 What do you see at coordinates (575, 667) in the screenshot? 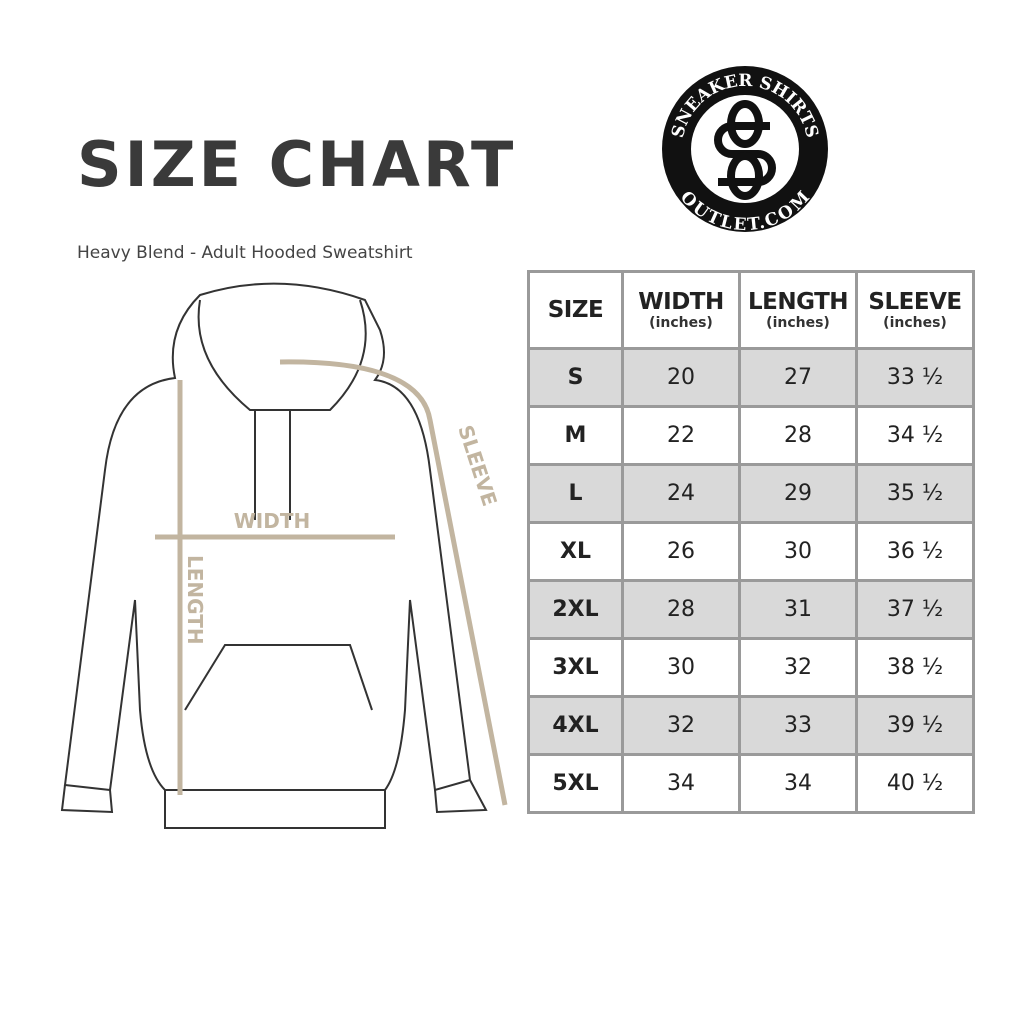
I see `size-cell: 3XL` at bounding box center [575, 667].